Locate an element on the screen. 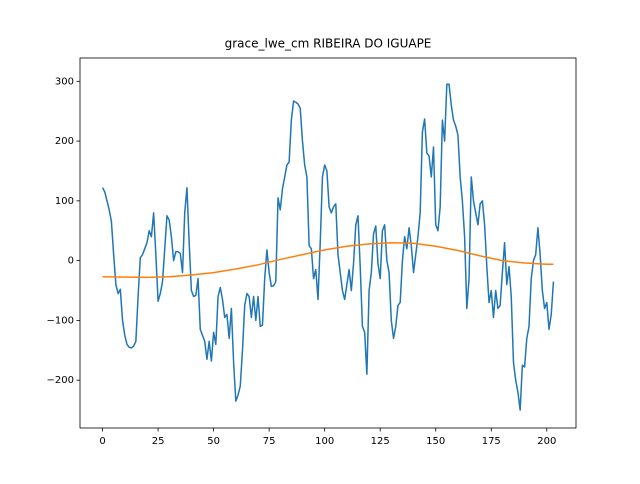 The width and height of the screenshot is (640, 484). y-tick-label: 100 is located at coordinates (64, 201).